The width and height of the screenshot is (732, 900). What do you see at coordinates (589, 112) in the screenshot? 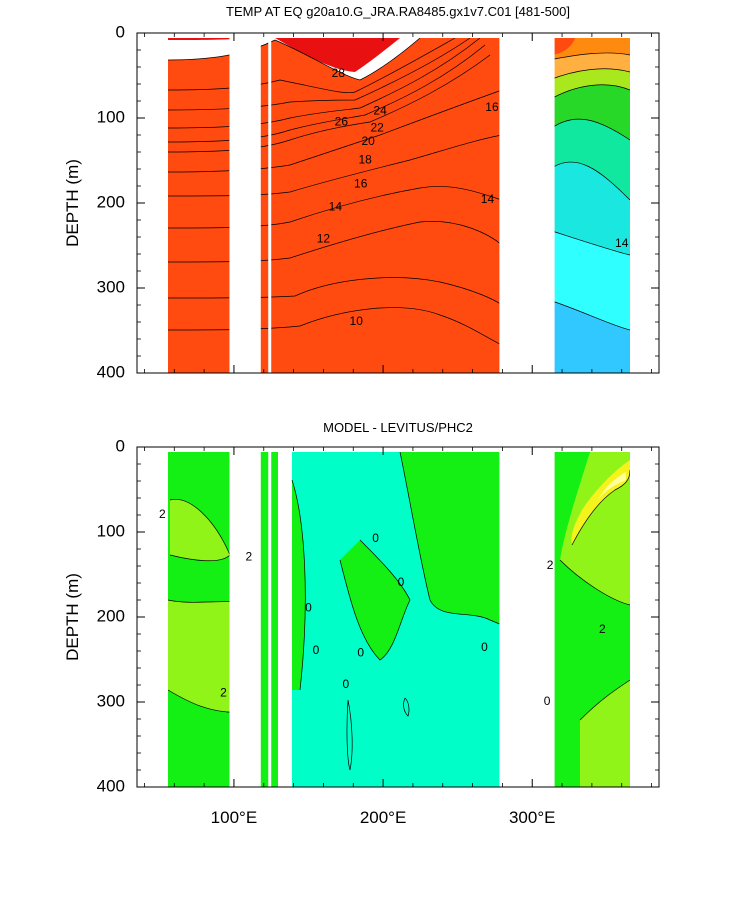
I see `east-t16` at bounding box center [589, 112].